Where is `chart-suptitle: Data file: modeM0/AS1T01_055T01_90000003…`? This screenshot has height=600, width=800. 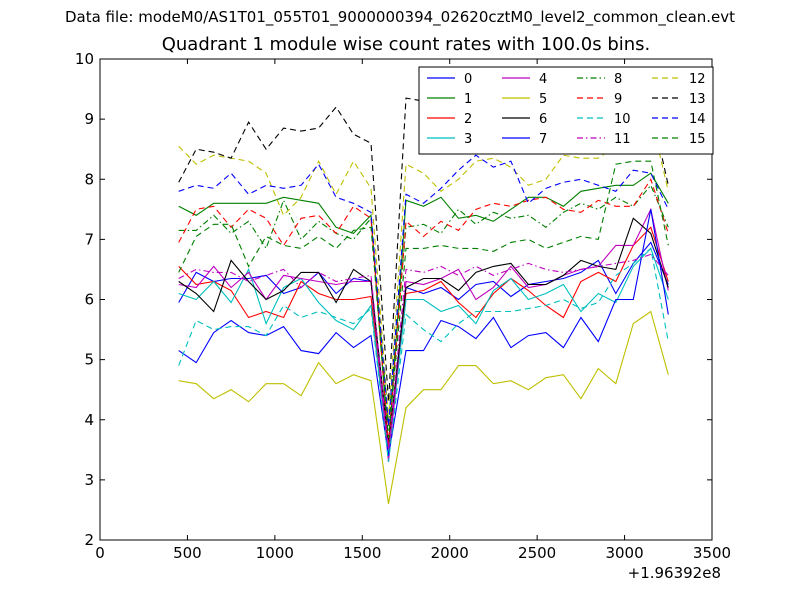
chart-suptitle: Data file: modeM0/AS1T01_055T01_90000003… is located at coordinates (400, 17).